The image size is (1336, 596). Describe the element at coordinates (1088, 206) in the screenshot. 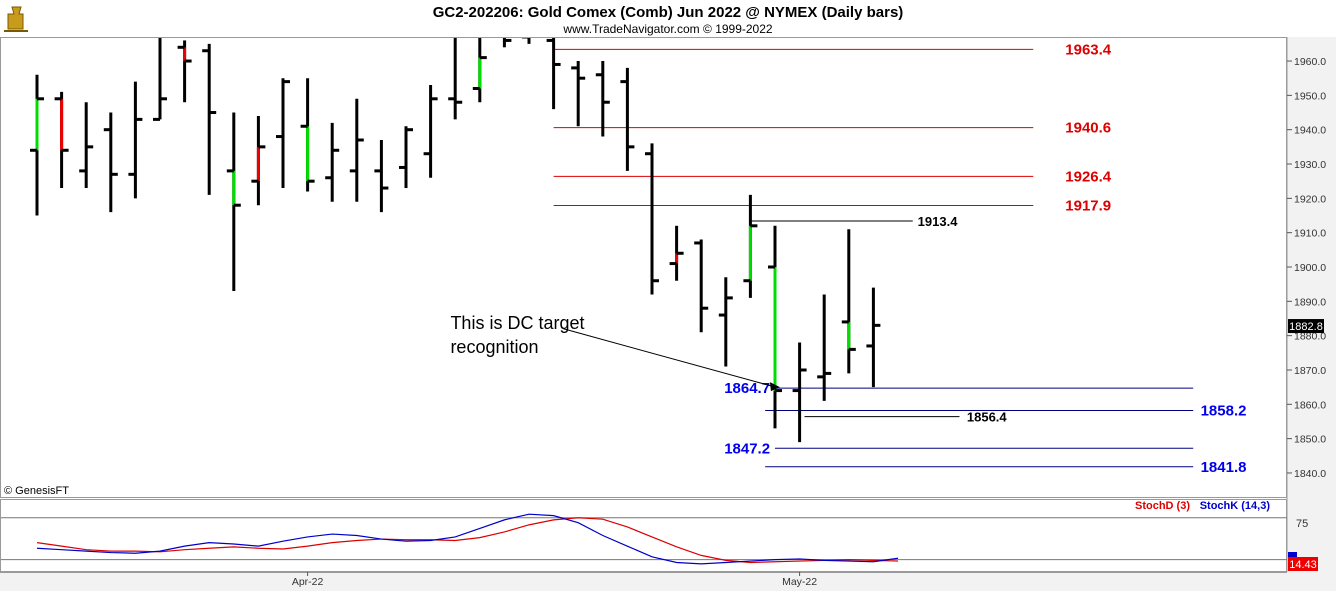

I see `level-label: 1917.9` at that location.